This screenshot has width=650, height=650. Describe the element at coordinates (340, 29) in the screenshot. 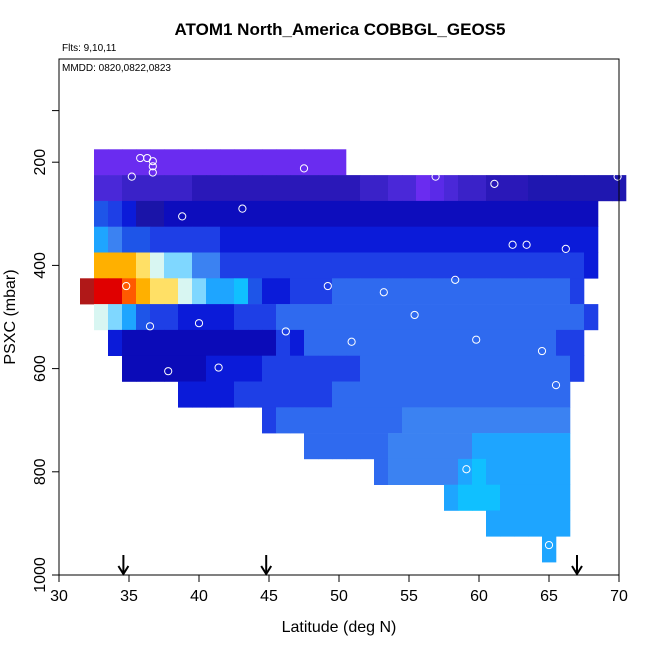

I see `chart-title: ATOM1 North_America COBBGL_GEOS5` at that location.